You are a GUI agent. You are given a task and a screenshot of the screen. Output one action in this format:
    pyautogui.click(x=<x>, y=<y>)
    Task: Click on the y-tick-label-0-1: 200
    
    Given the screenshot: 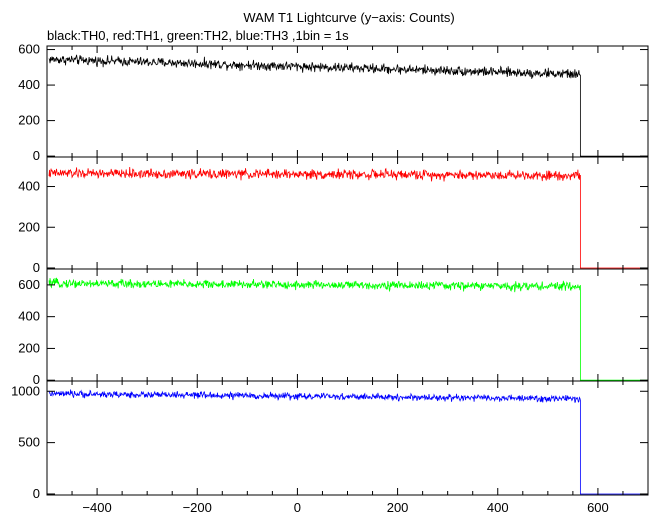 What is the action you would take?
    pyautogui.click(x=29, y=120)
    